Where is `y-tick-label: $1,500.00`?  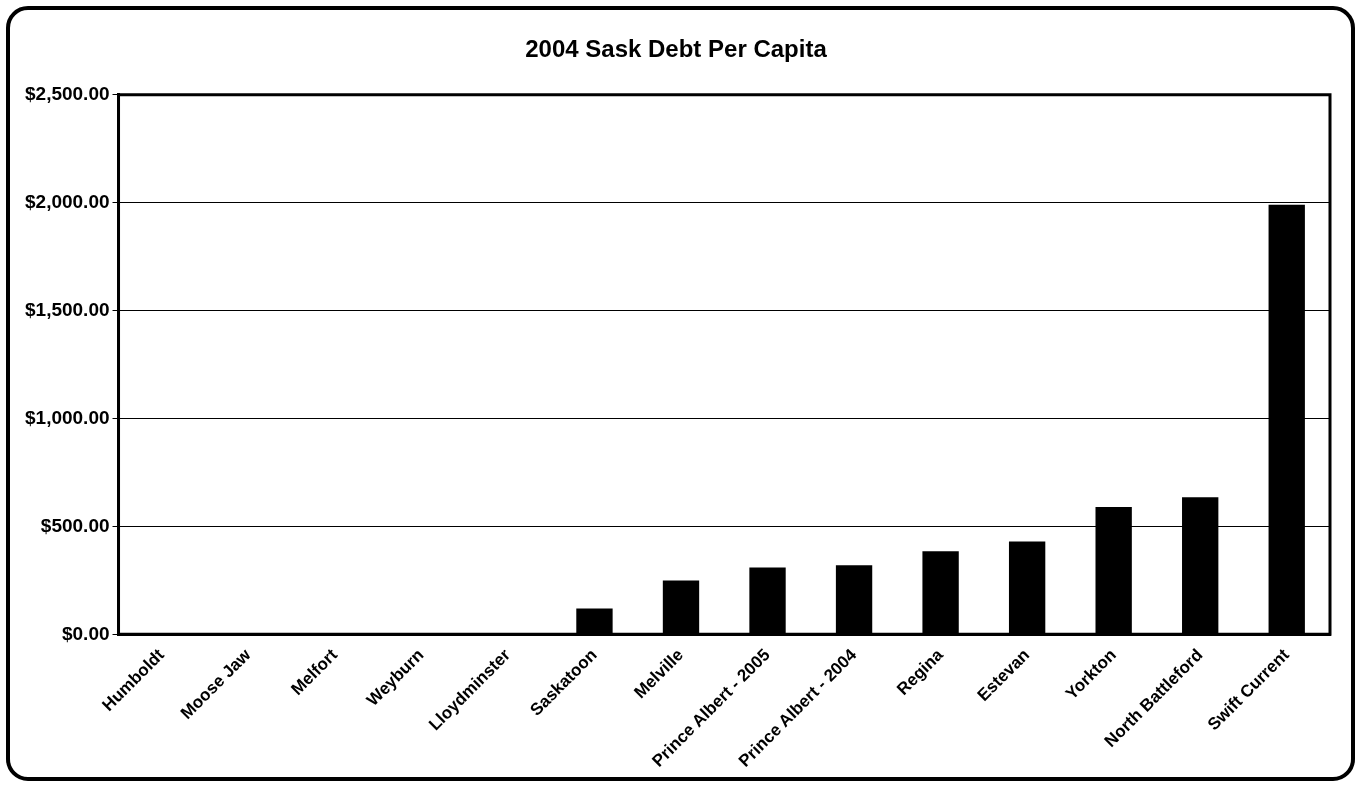 y-tick-label: $1,500.00 is located at coordinates (67, 309).